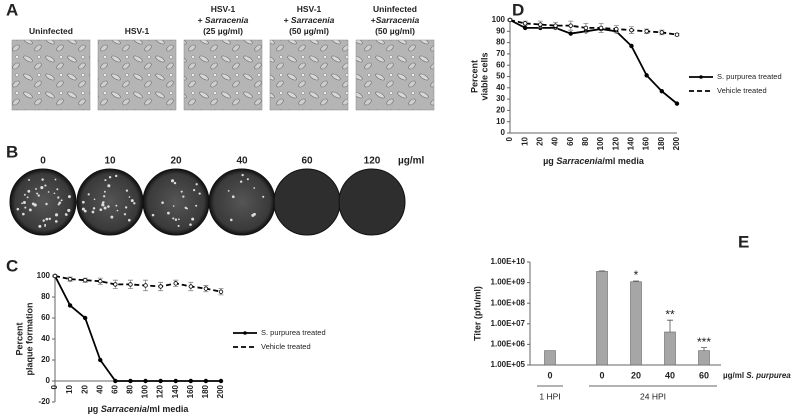 The image size is (793, 420). I want to click on bar, so click(704, 358).